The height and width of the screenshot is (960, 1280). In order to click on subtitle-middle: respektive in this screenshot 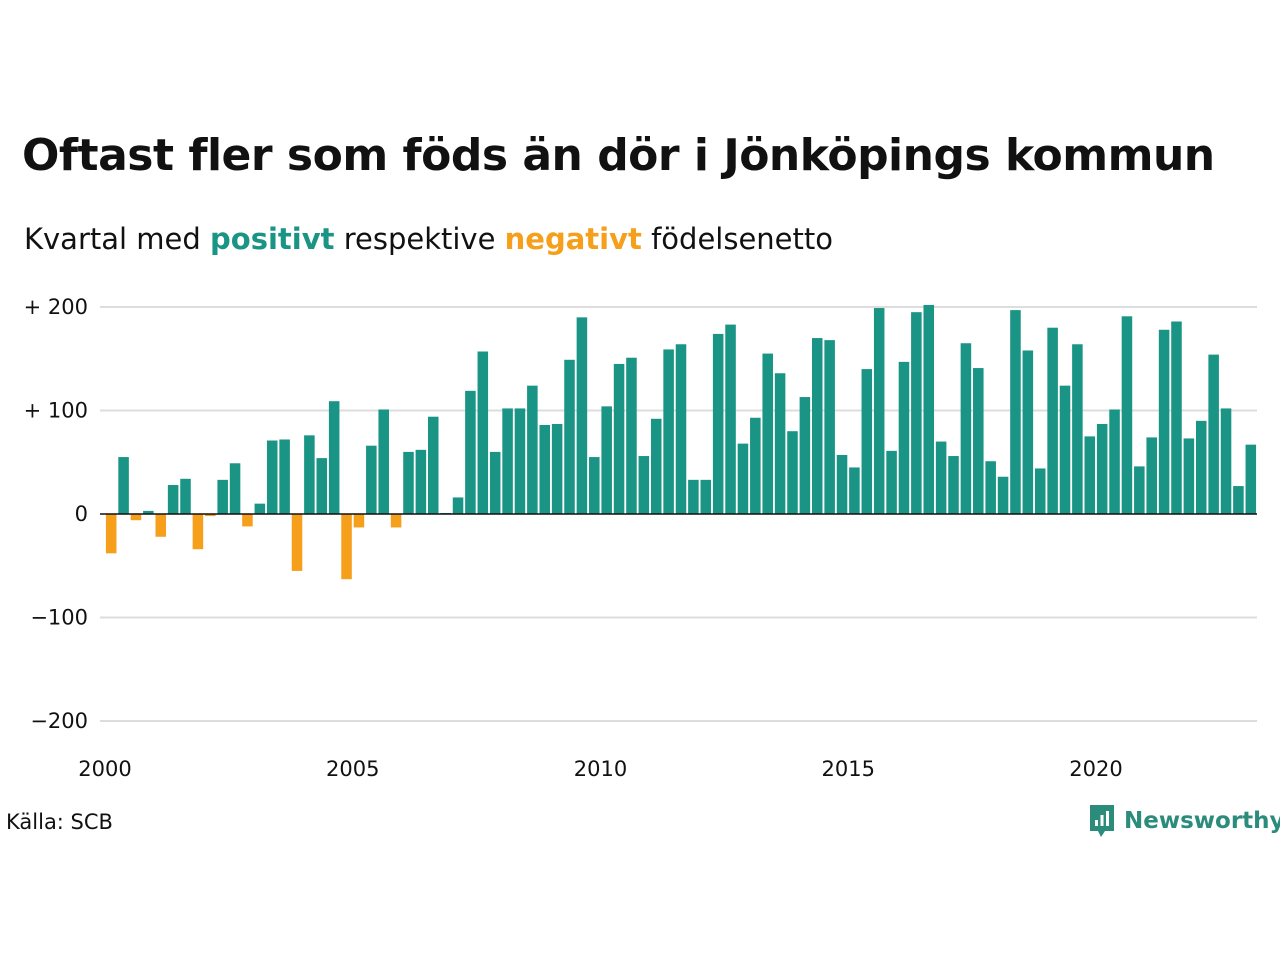, I will do `click(419, 239)`.